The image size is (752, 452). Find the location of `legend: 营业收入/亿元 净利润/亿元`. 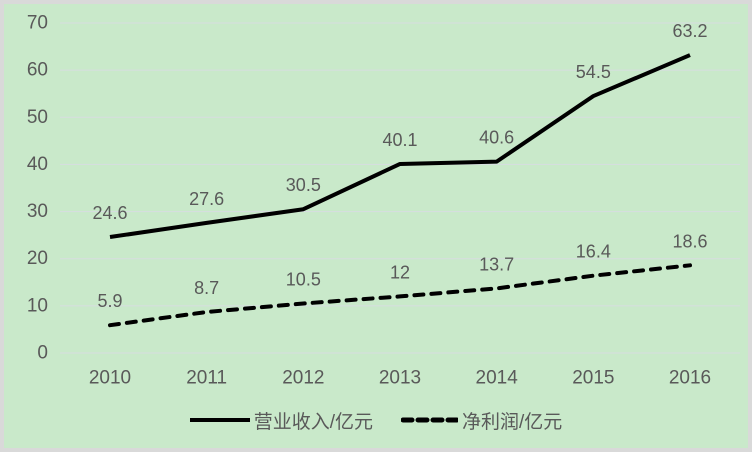

legend: 营业收入/亿元 净利润/亿元 is located at coordinates (376, 420).